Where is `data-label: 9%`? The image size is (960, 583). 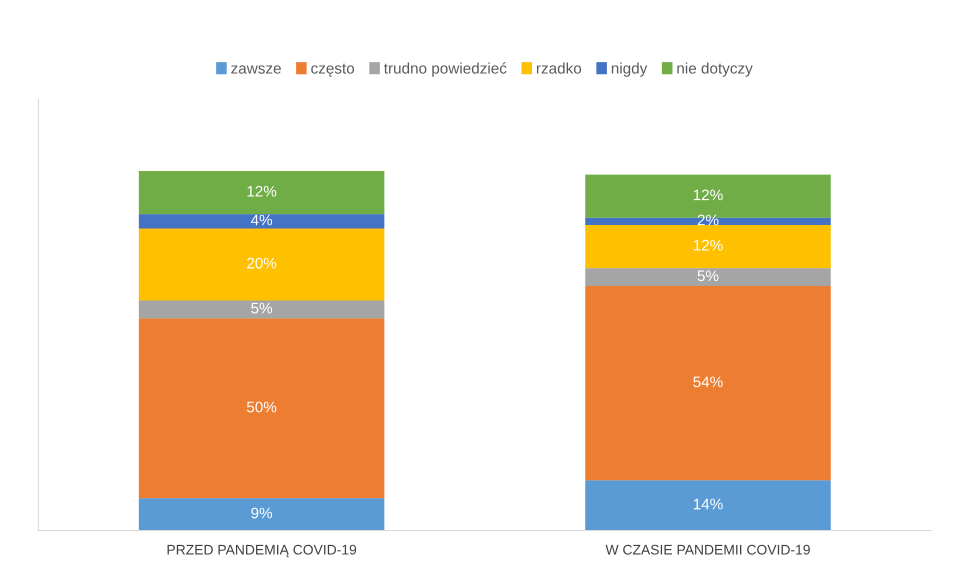
data-label: 9% is located at coordinates (261, 513).